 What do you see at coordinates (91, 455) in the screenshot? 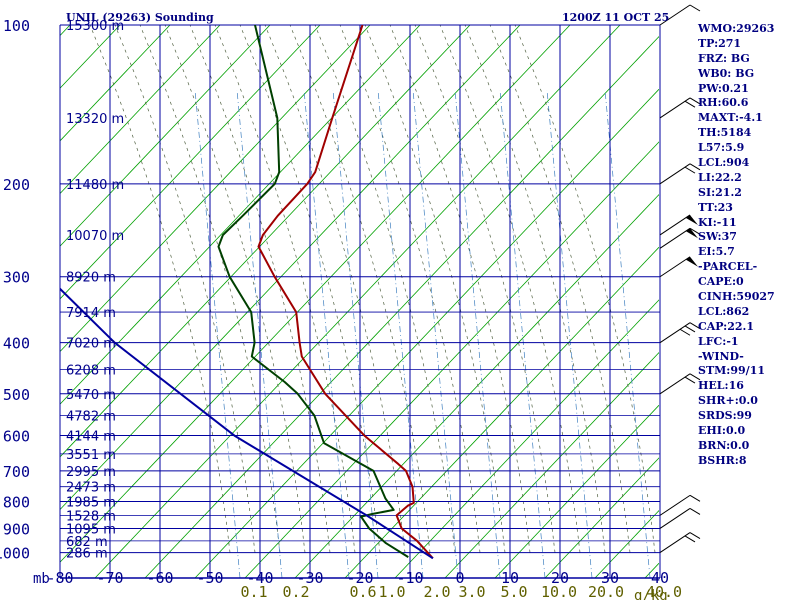
I see `height-label: 3551 m` at bounding box center [91, 455].